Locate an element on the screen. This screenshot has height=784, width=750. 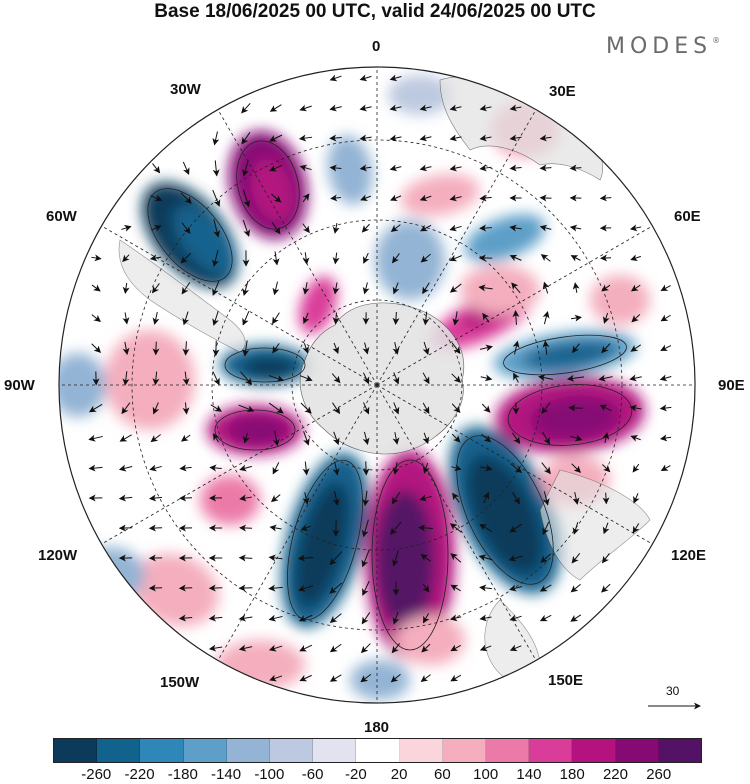
lon-label-120e: 120E is located at coordinates (688, 555).